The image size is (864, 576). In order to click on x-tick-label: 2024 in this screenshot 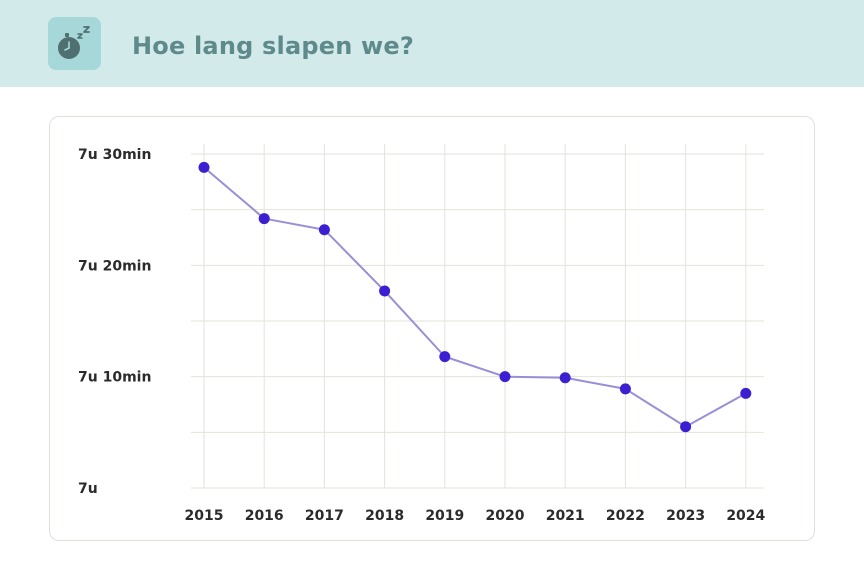, I will do `click(745, 516)`.